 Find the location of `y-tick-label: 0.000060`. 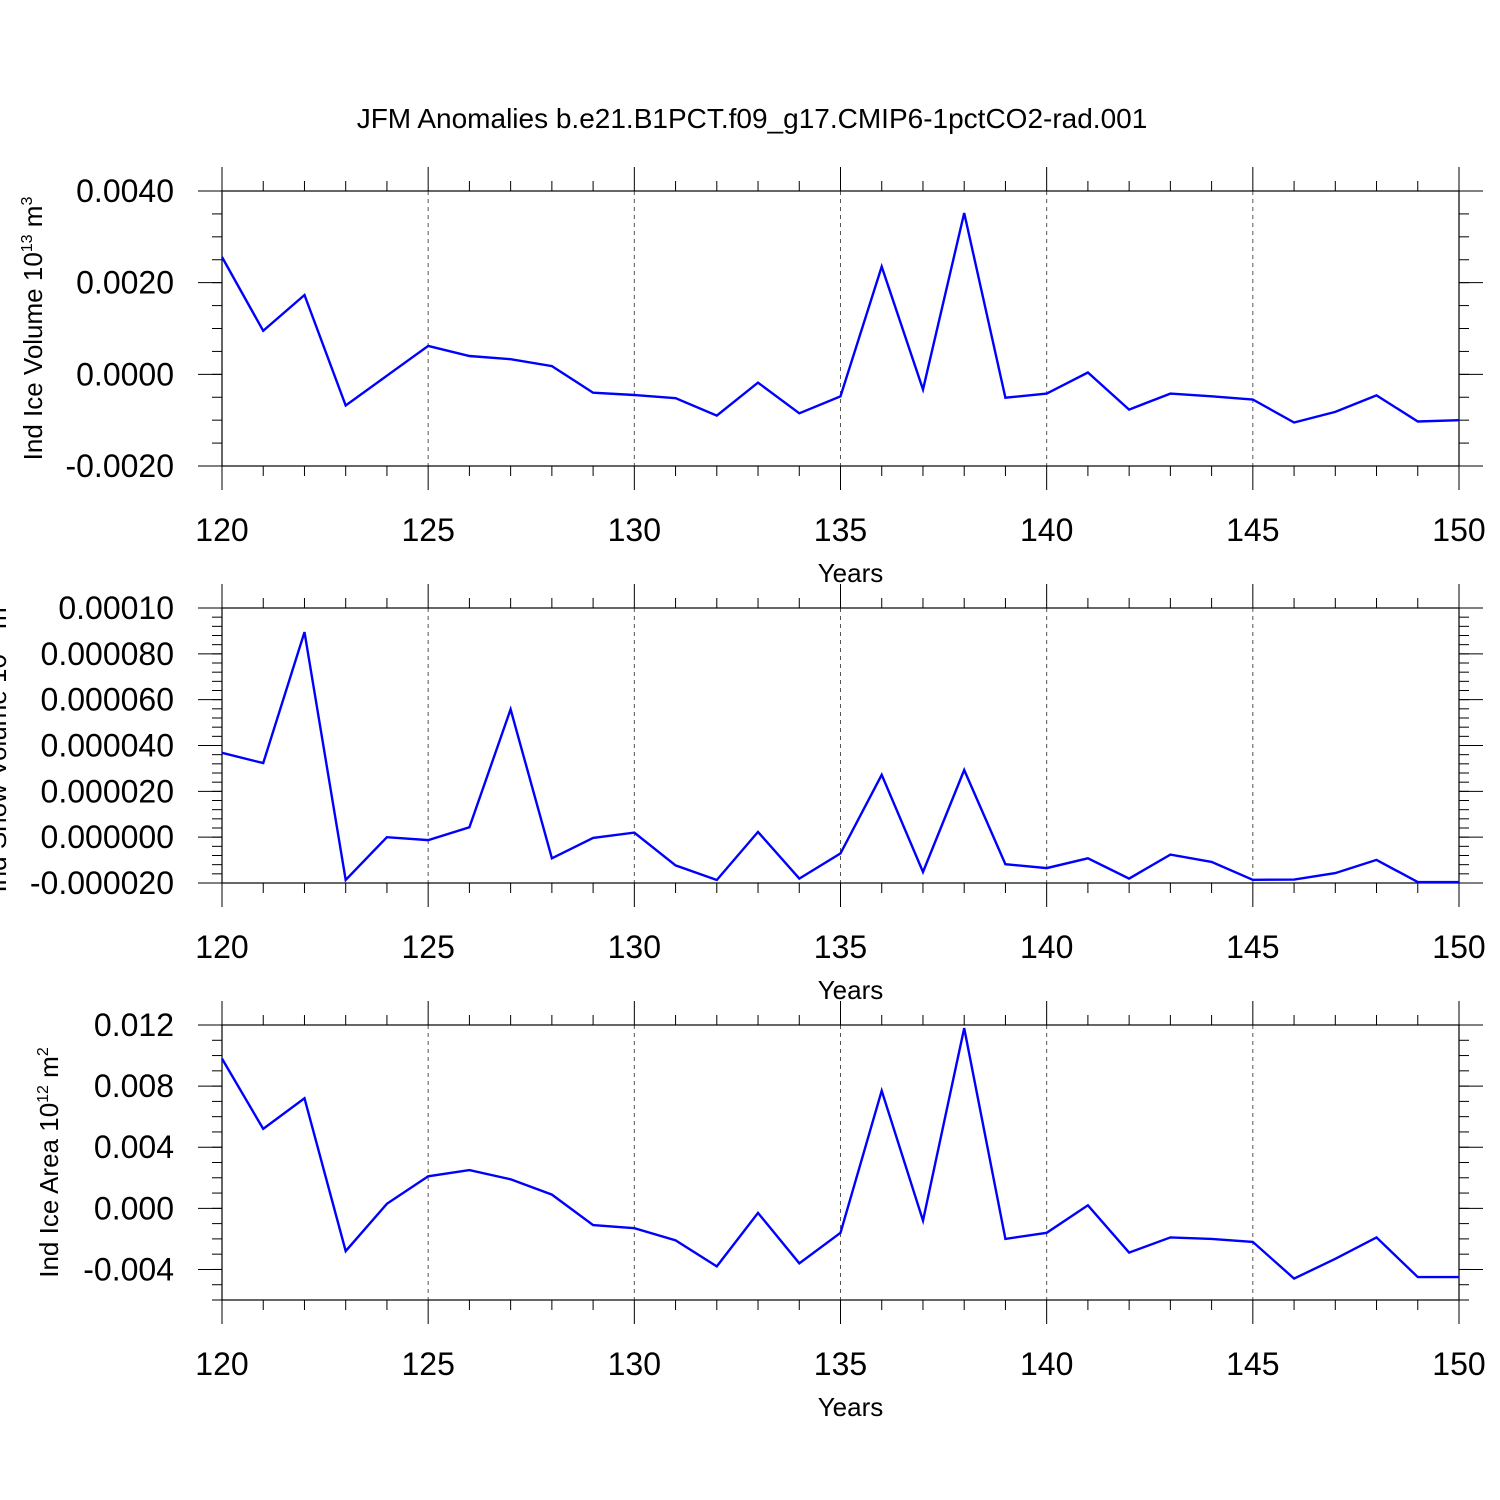

y-tick-label: 0.000060 is located at coordinates (107, 700).